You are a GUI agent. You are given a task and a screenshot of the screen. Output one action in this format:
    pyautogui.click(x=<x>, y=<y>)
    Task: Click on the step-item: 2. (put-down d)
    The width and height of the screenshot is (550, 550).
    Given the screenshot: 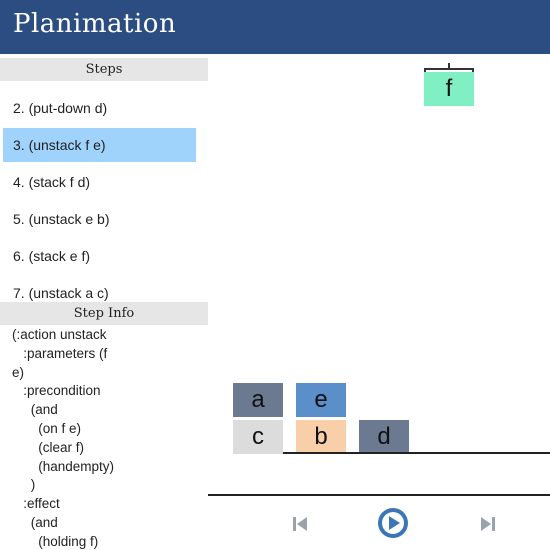 What is the action you would take?
    pyautogui.click(x=60, y=108)
    